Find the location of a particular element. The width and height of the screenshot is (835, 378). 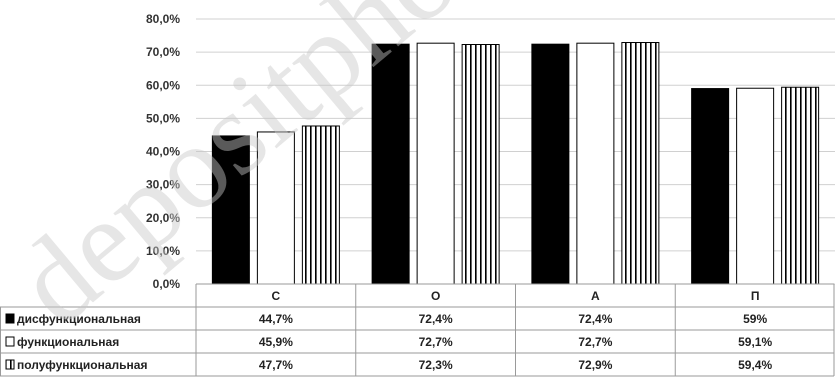

legend-entry: функциональная is located at coordinates (68, 342).